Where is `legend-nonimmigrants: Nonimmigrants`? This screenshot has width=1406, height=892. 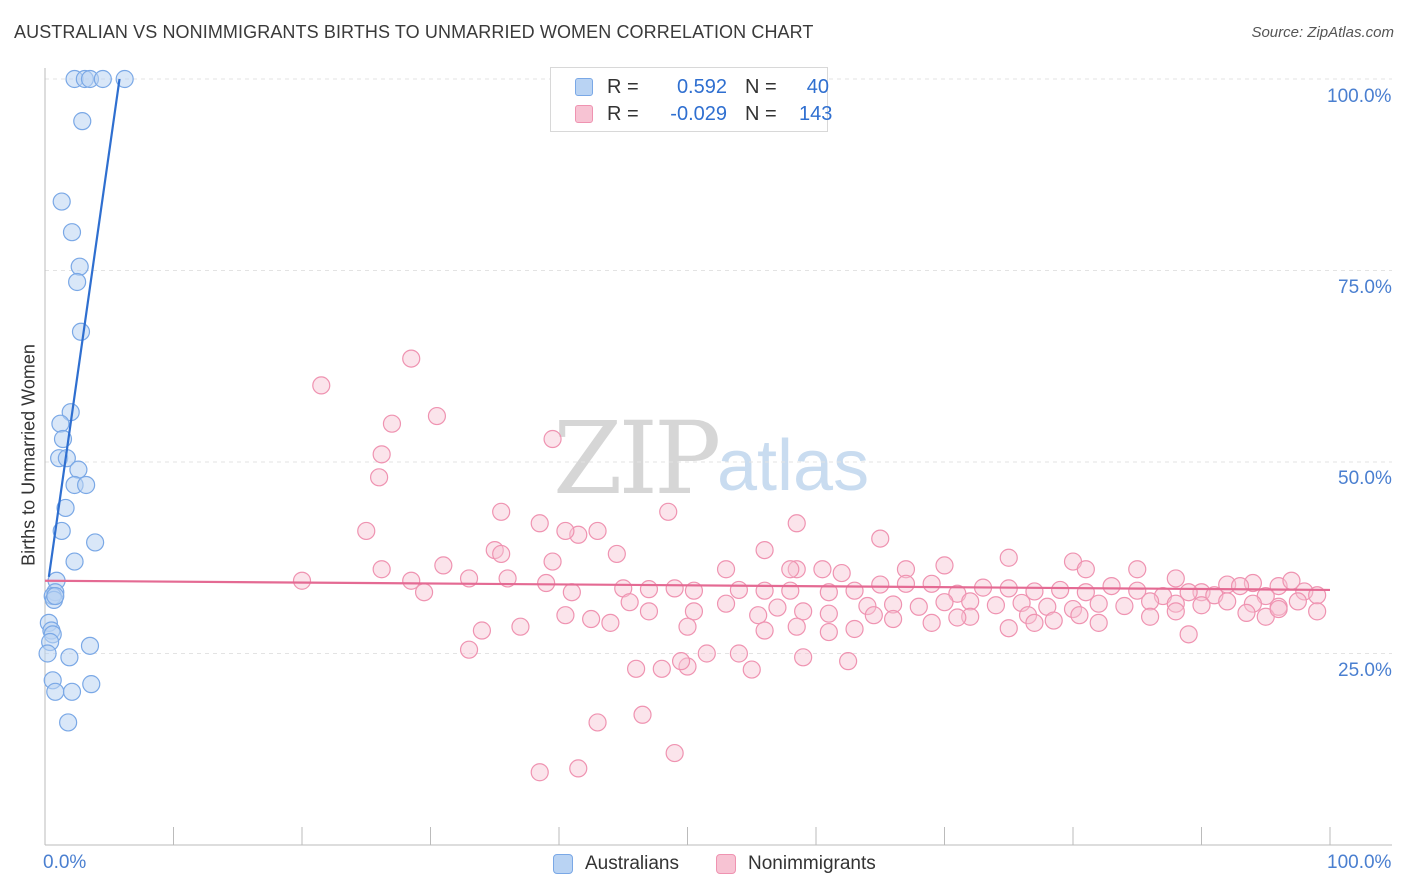 legend-nonimmigrants: Nonimmigrants is located at coordinates (796, 864).